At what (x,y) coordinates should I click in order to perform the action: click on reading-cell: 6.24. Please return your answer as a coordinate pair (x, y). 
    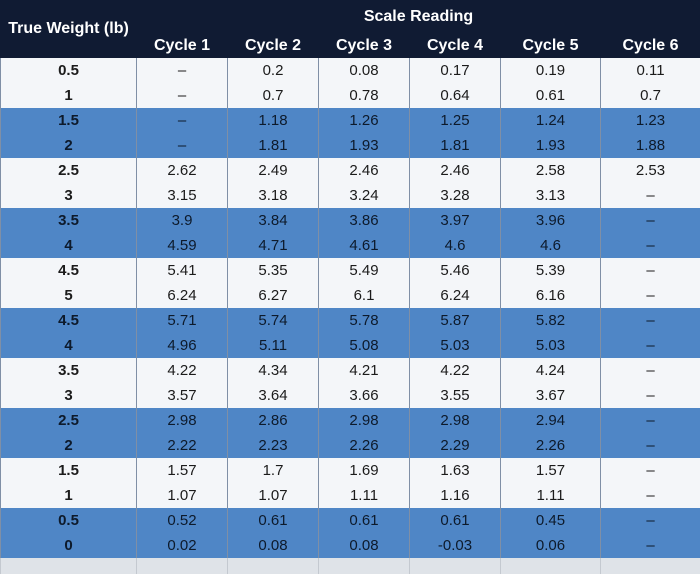
    Looking at the image, I should click on (455, 295).